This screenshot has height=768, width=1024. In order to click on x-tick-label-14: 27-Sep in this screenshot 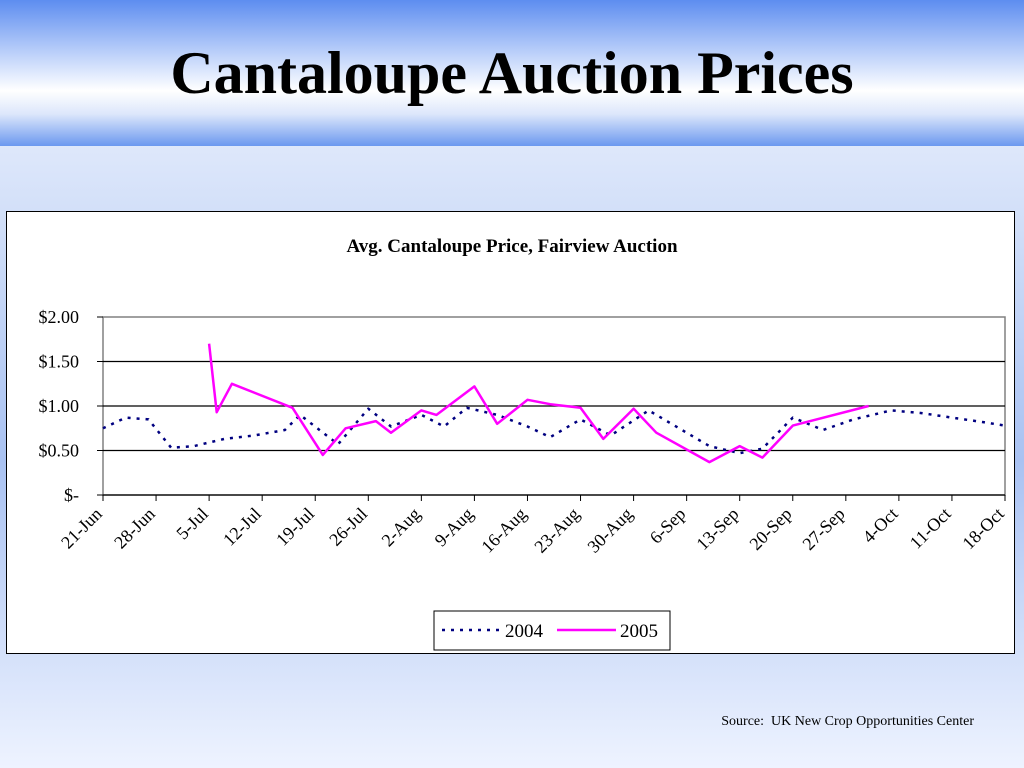, I will do `click(823, 529)`.